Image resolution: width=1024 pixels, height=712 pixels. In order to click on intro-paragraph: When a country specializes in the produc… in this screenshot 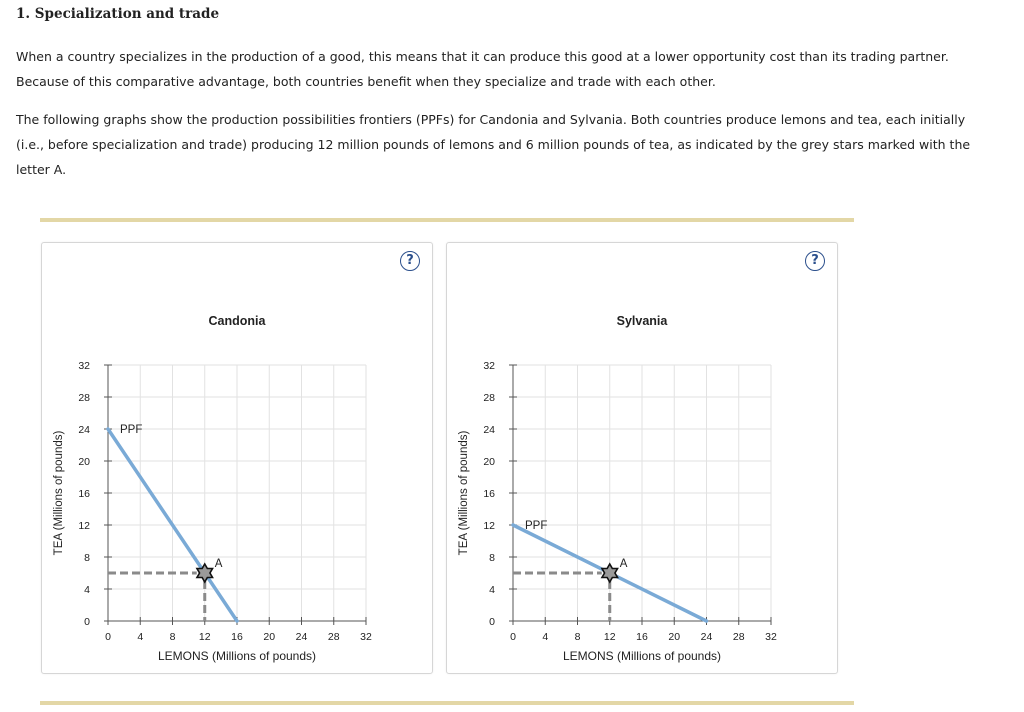, I will do `click(482, 69)`.